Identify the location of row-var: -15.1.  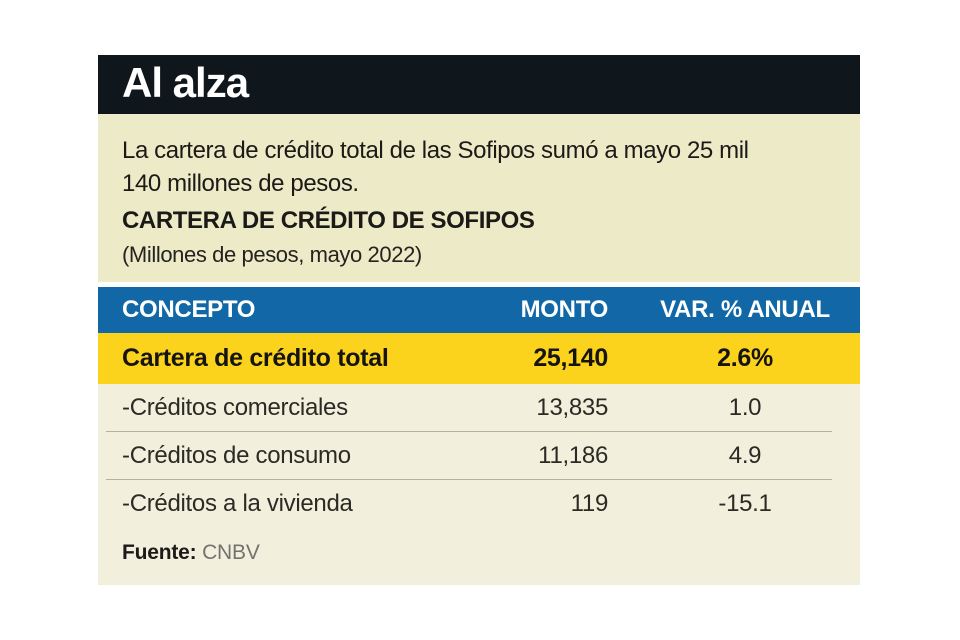
(745, 503).